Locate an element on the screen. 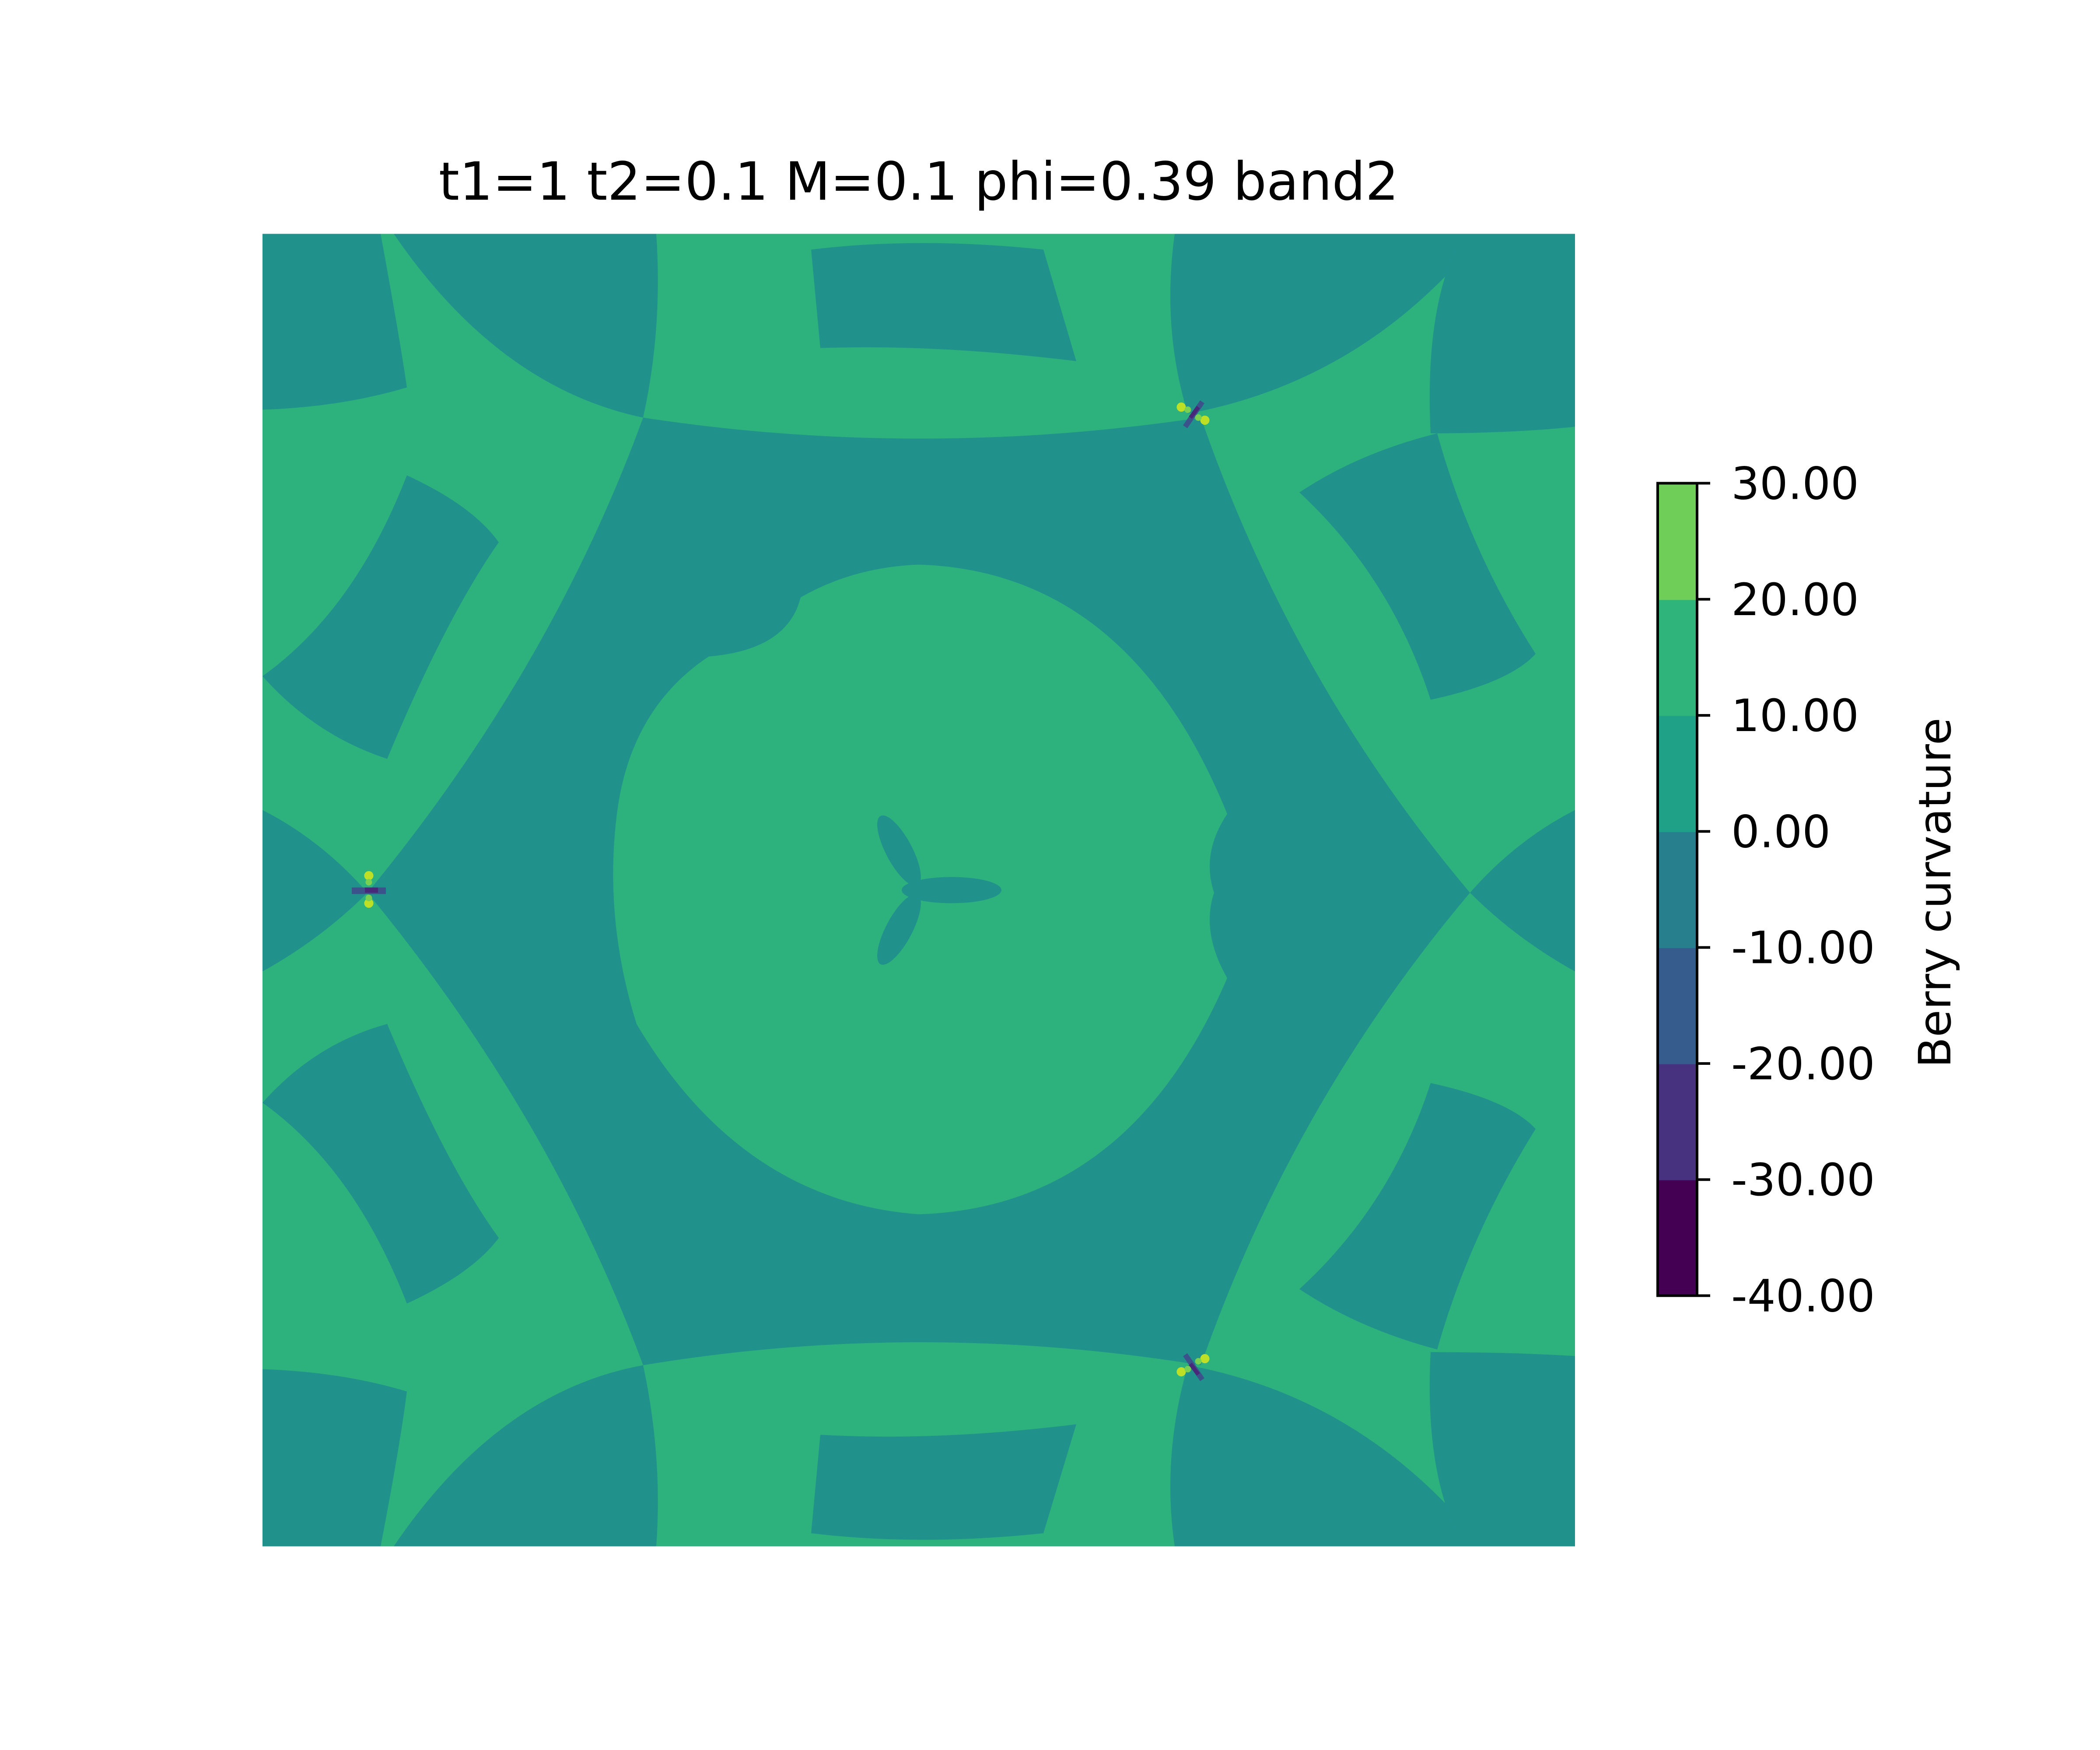 The image size is (2100, 1750). colorbar-tick-label: -40.00 is located at coordinates (1803, 1296).